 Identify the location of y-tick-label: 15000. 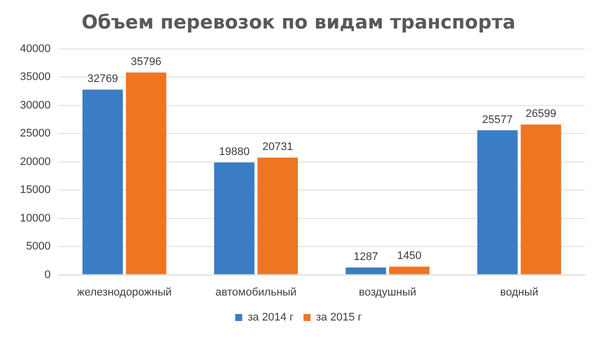
(35, 190).